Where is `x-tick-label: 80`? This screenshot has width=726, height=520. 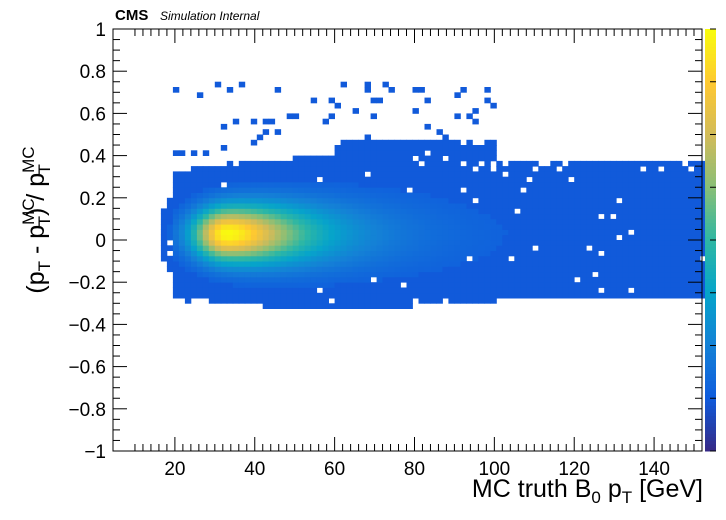 x-tick-label: 80 is located at coordinates (414, 469).